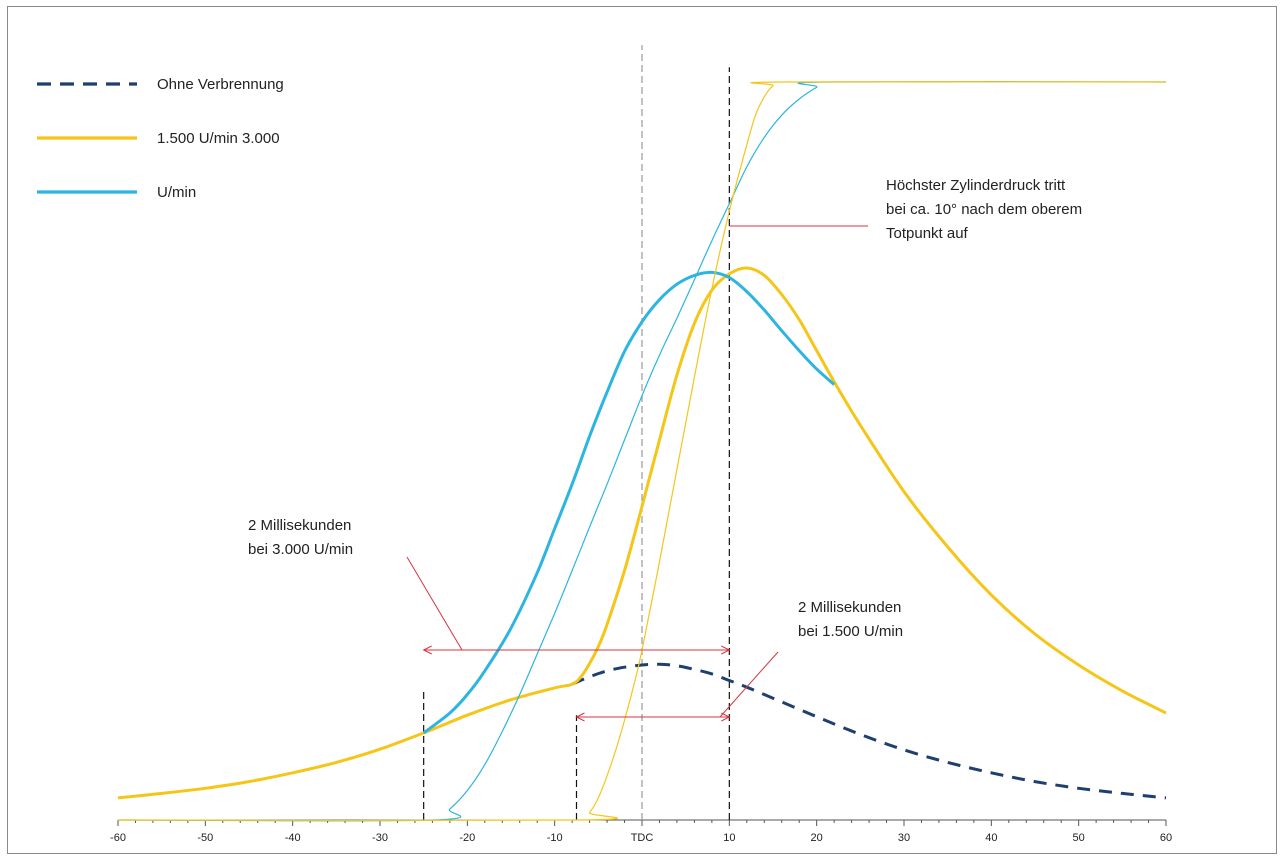  Describe the element at coordinates (555, 838) in the screenshot. I see `x-tick-label: -10` at that location.